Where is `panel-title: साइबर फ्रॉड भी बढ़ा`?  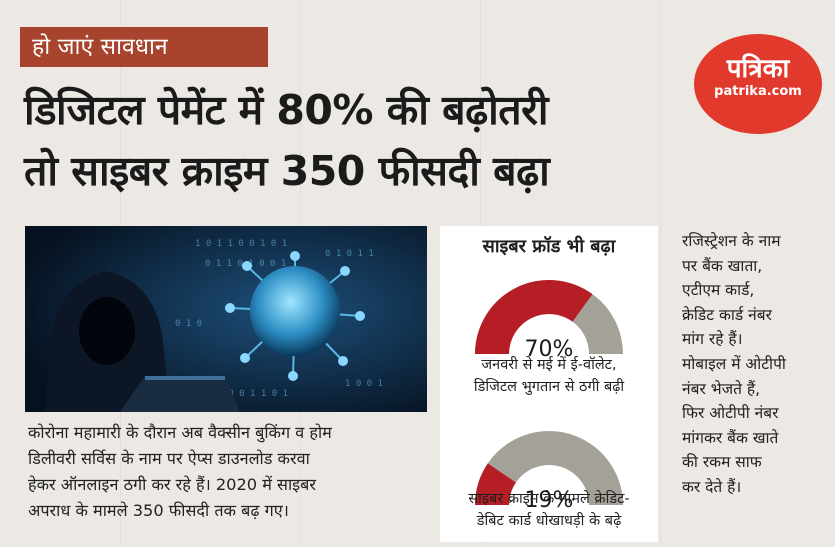 panel-title: साइबर फ्रॉड भी बढ़ा is located at coordinates (549, 246).